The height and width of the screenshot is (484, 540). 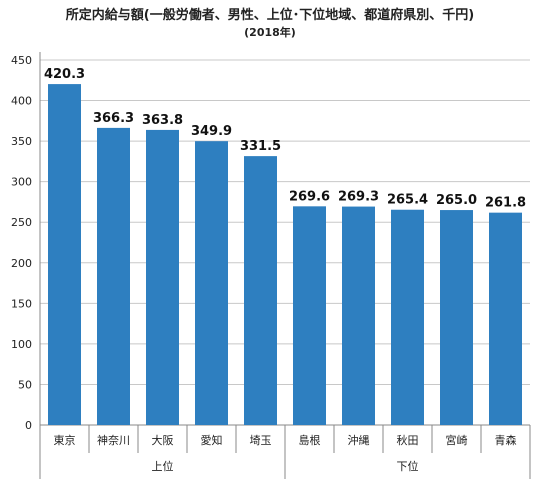 What do you see at coordinates (21, 101) in the screenshot?
I see `y-tick-label: 400` at bounding box center [21, 101].